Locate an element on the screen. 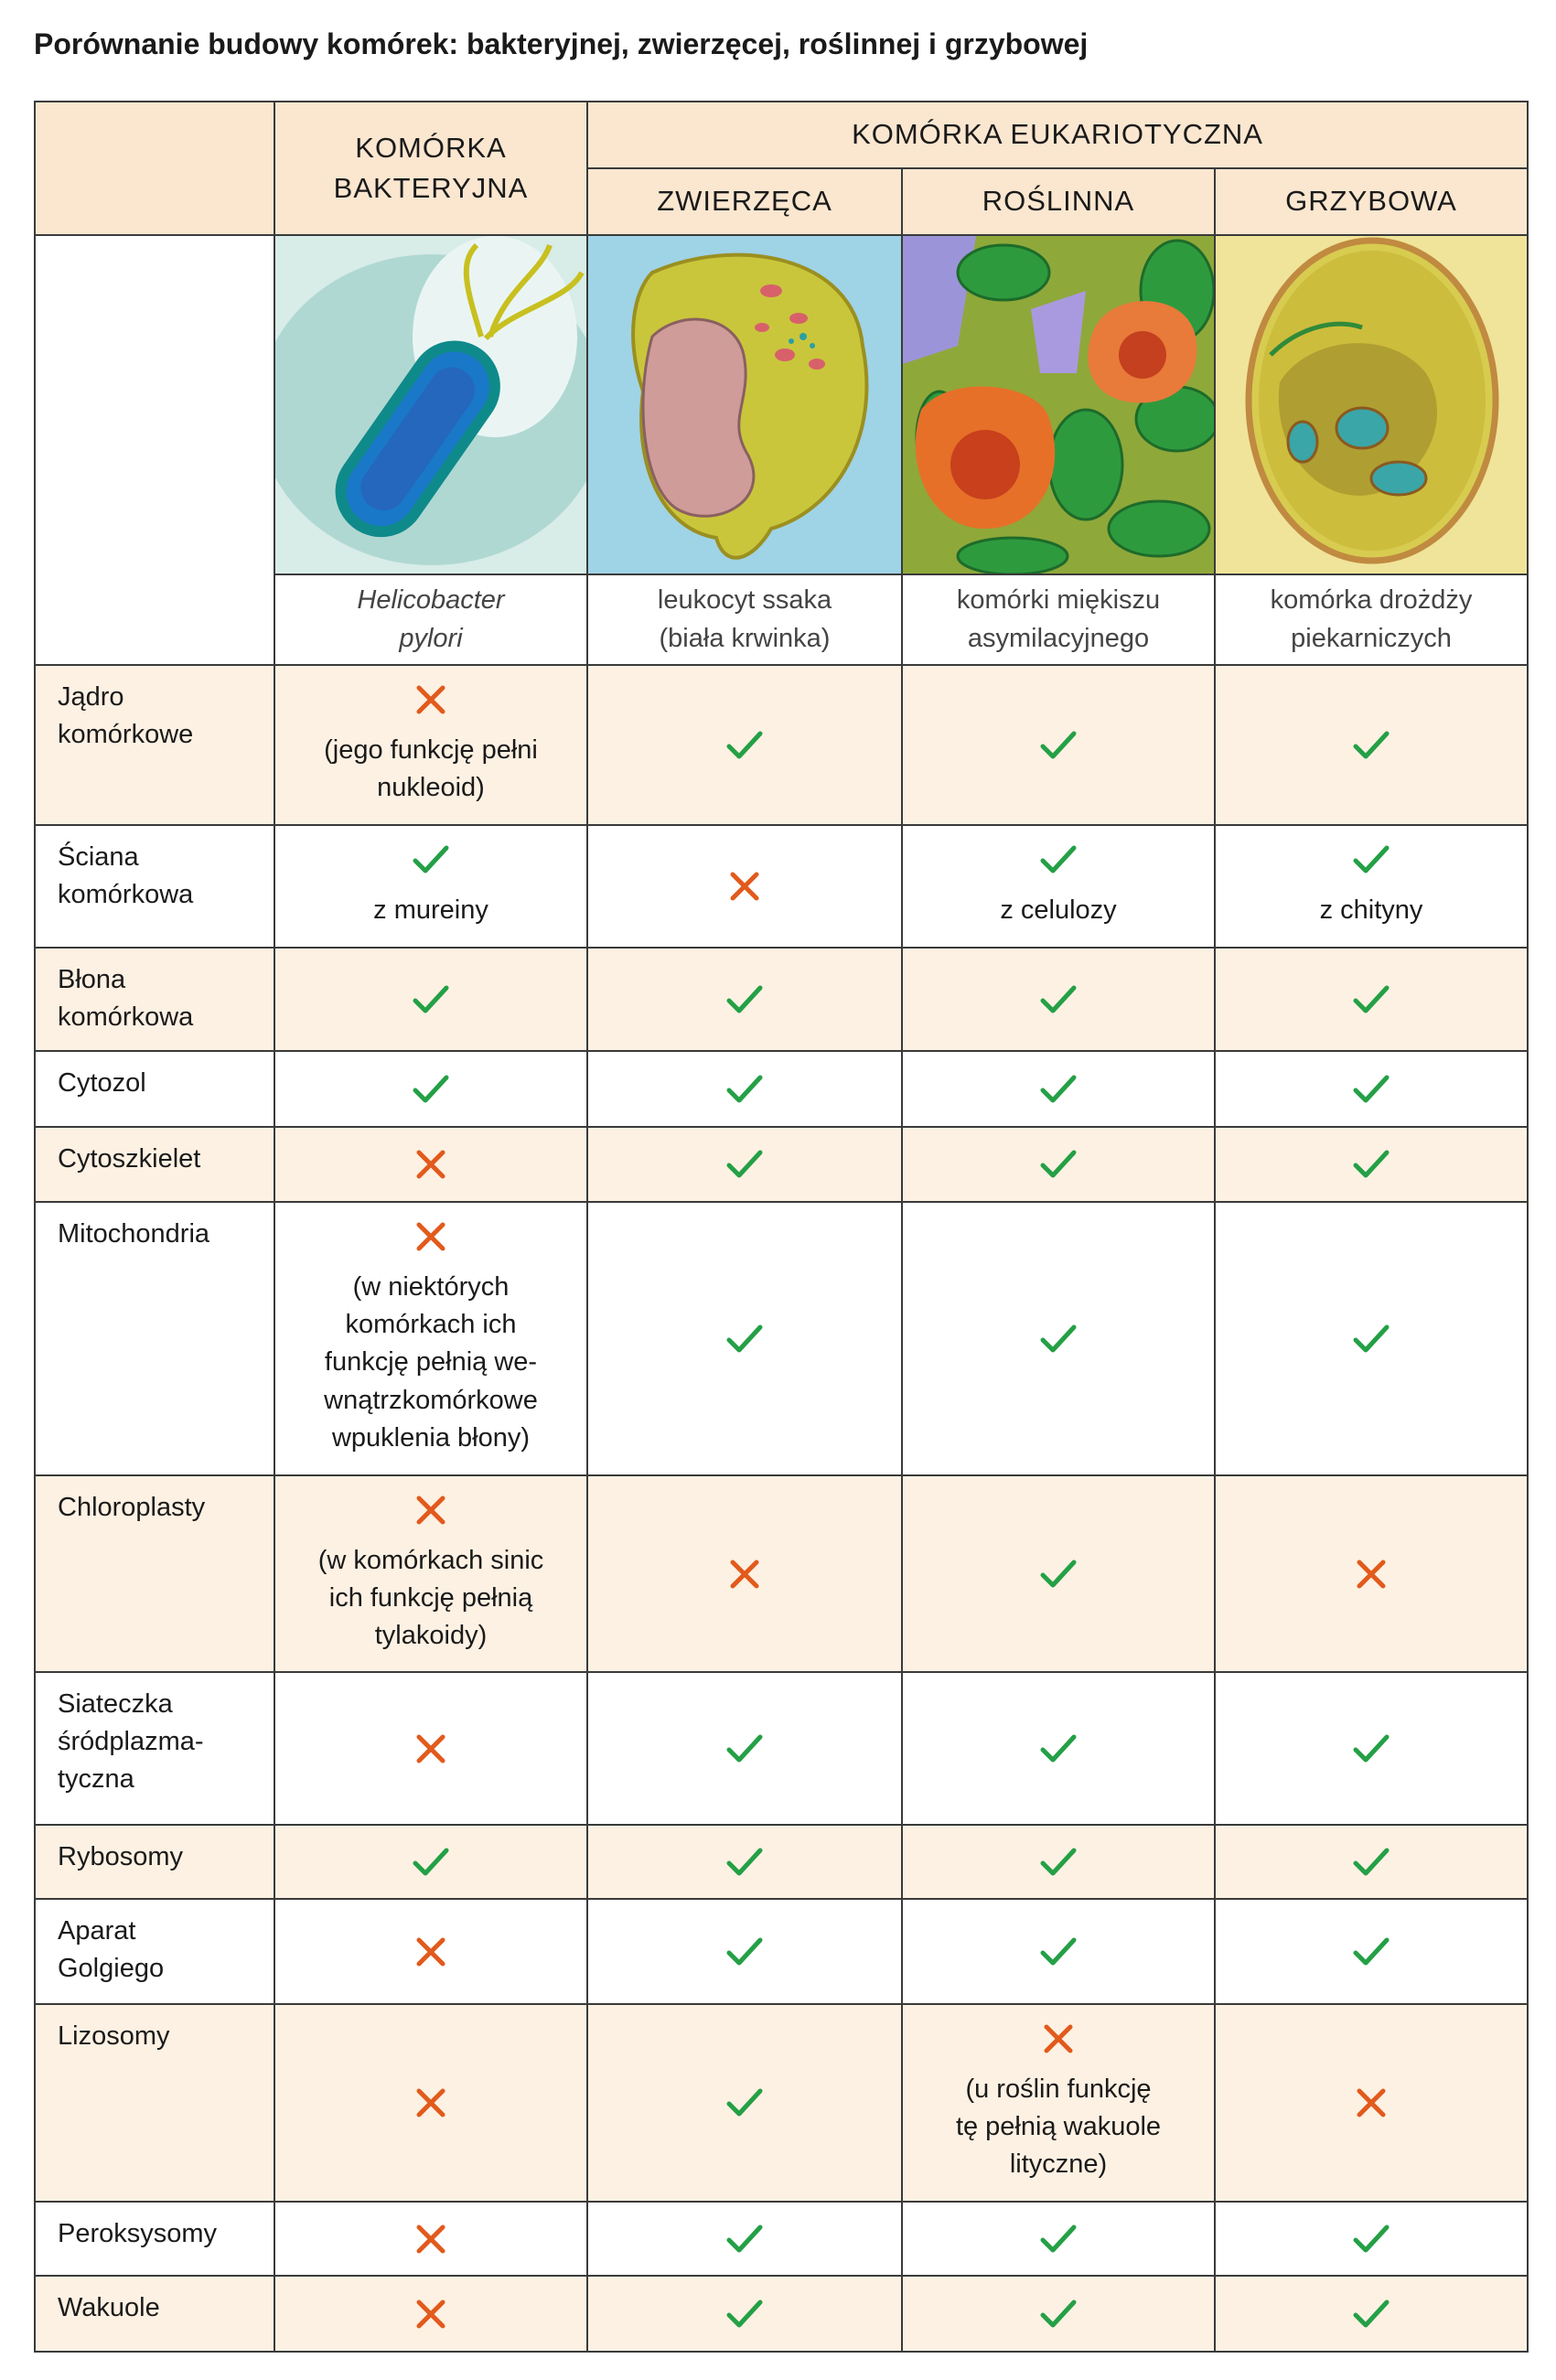 This screenshot has width=1556, height=2380. status-cell: z chityny is located at coordinates (1371, 886).